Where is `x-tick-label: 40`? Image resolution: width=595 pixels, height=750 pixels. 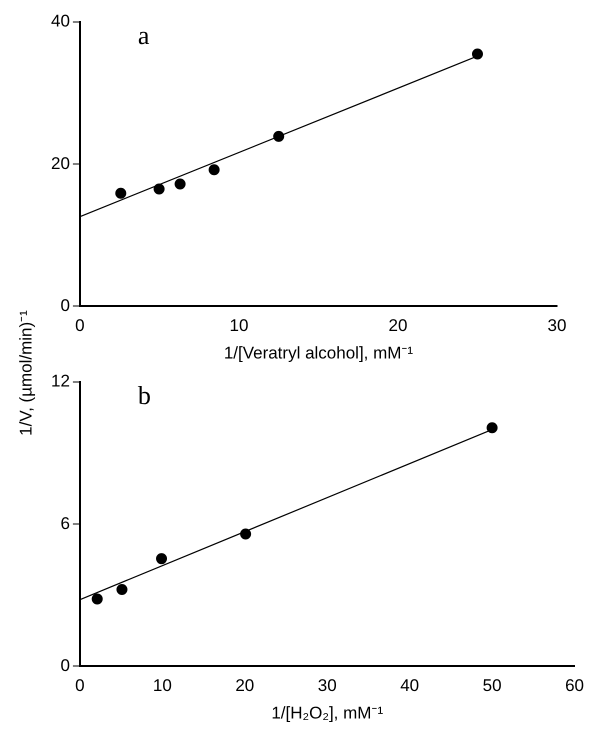
x-tick-label: 40 is located at coordinates (410, 686).